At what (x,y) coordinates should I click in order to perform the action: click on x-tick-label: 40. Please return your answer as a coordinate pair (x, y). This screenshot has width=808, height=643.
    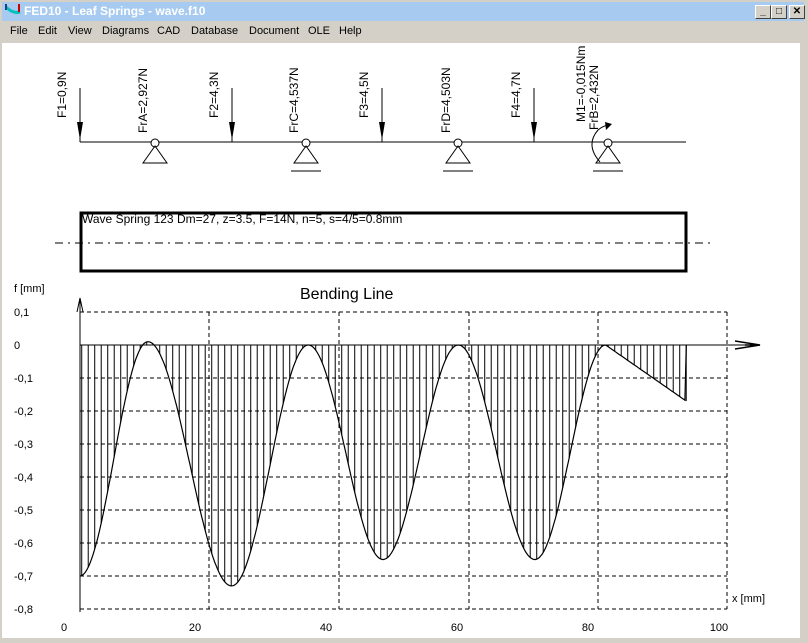
    Looking at the image, I should click on (326, 628).